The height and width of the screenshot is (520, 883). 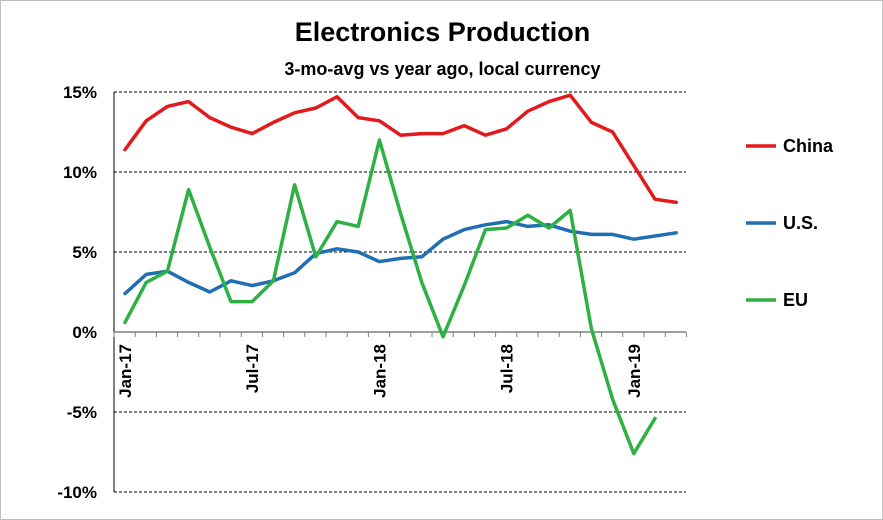 What do you see at coordinates (84, 252) in the screenshot?
I see `y-tick-label: 5%` at bounding box center [84, 252].